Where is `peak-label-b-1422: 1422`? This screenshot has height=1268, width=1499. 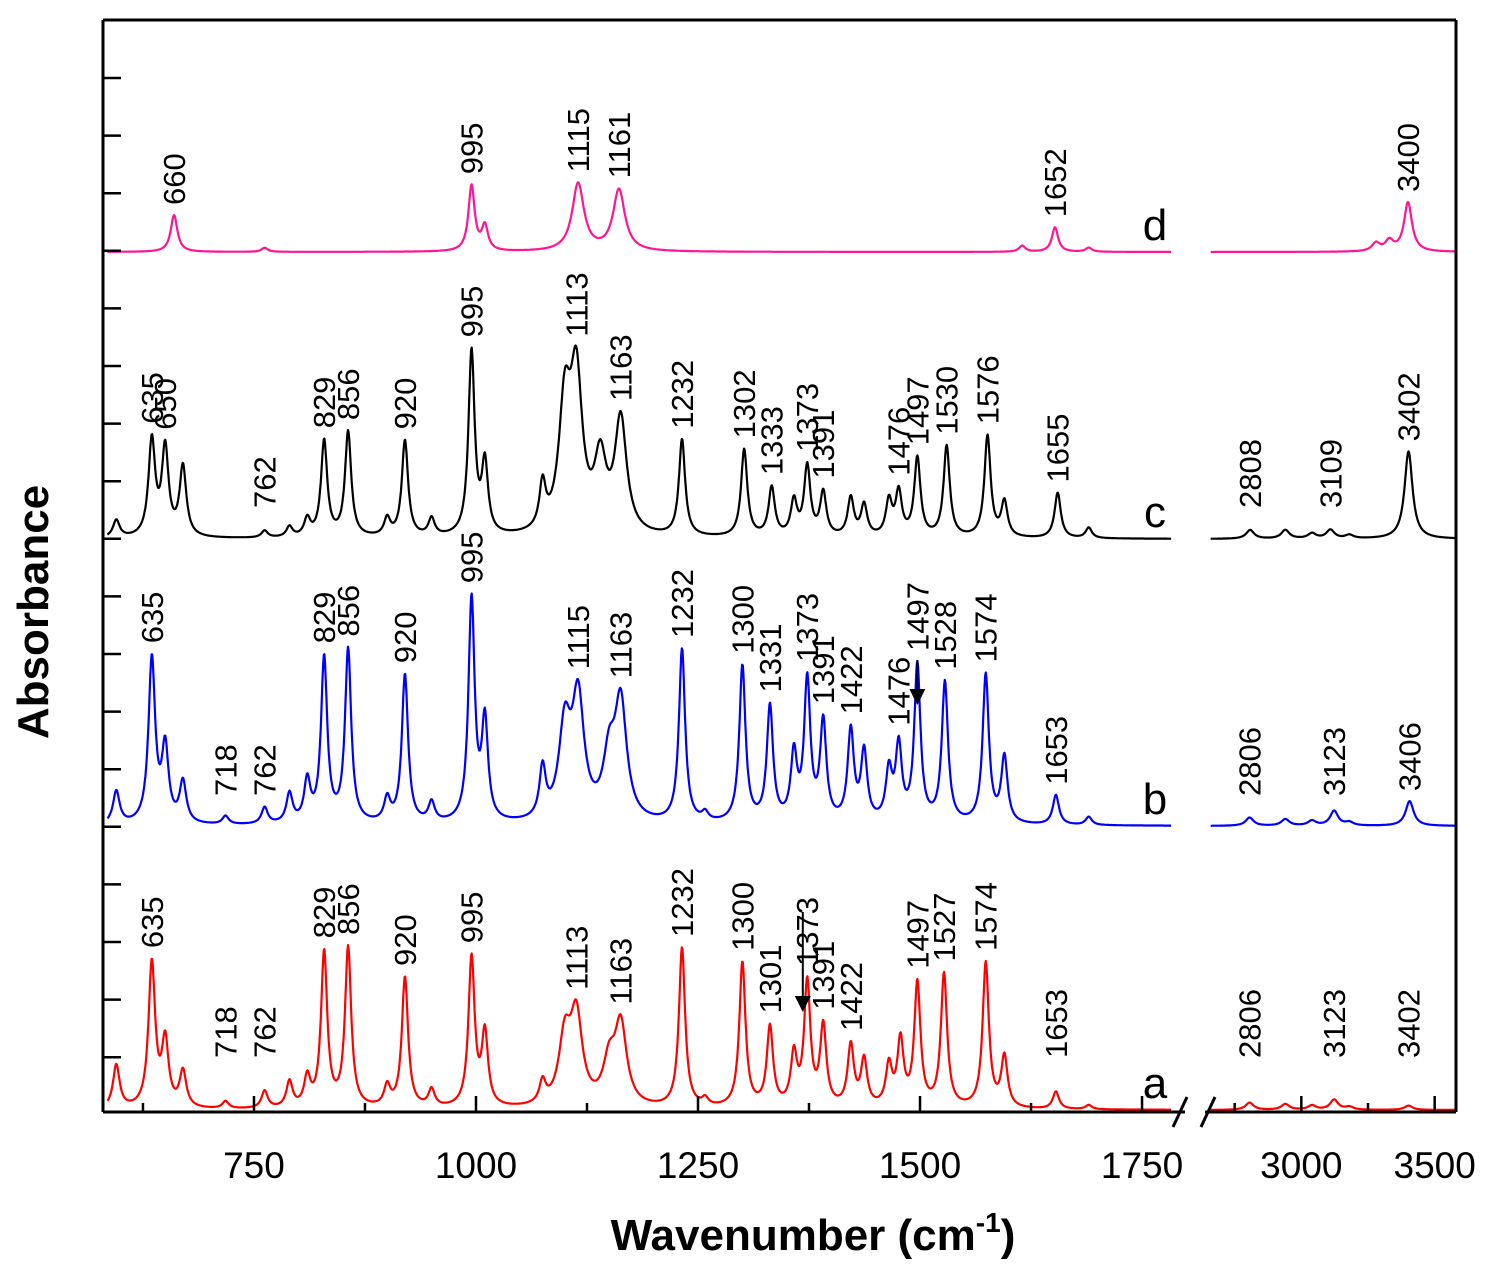 peak-label-b-1422: 1422 is located at coordinates (851, 679).